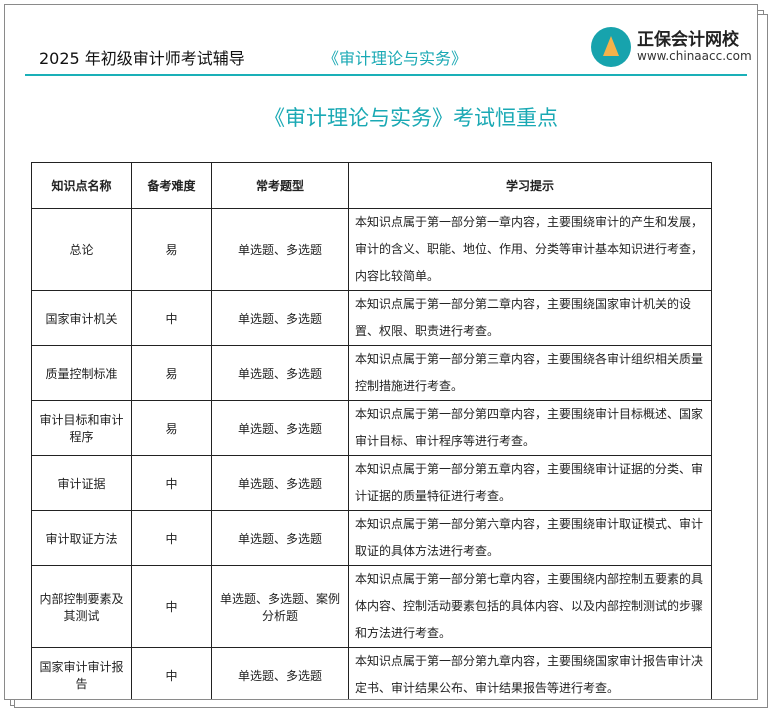  What do you see at coordinates (81, 483) in the screenshot?
I see `topic-cell: 审计证据` at bounding box center [81, 483].